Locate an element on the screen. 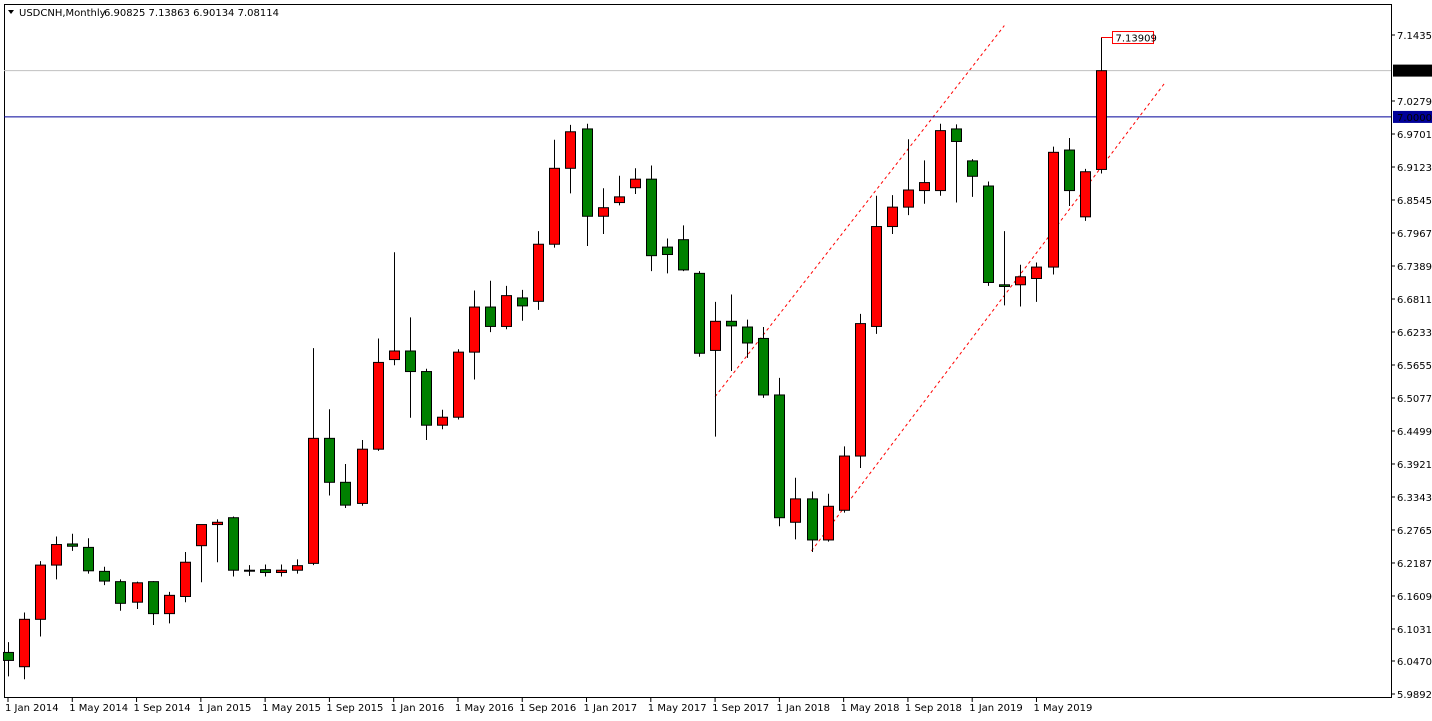  ohlc-values-label: 6.90825 7.13863 6.90134 7.08114 is located at coordinates (191, 13).